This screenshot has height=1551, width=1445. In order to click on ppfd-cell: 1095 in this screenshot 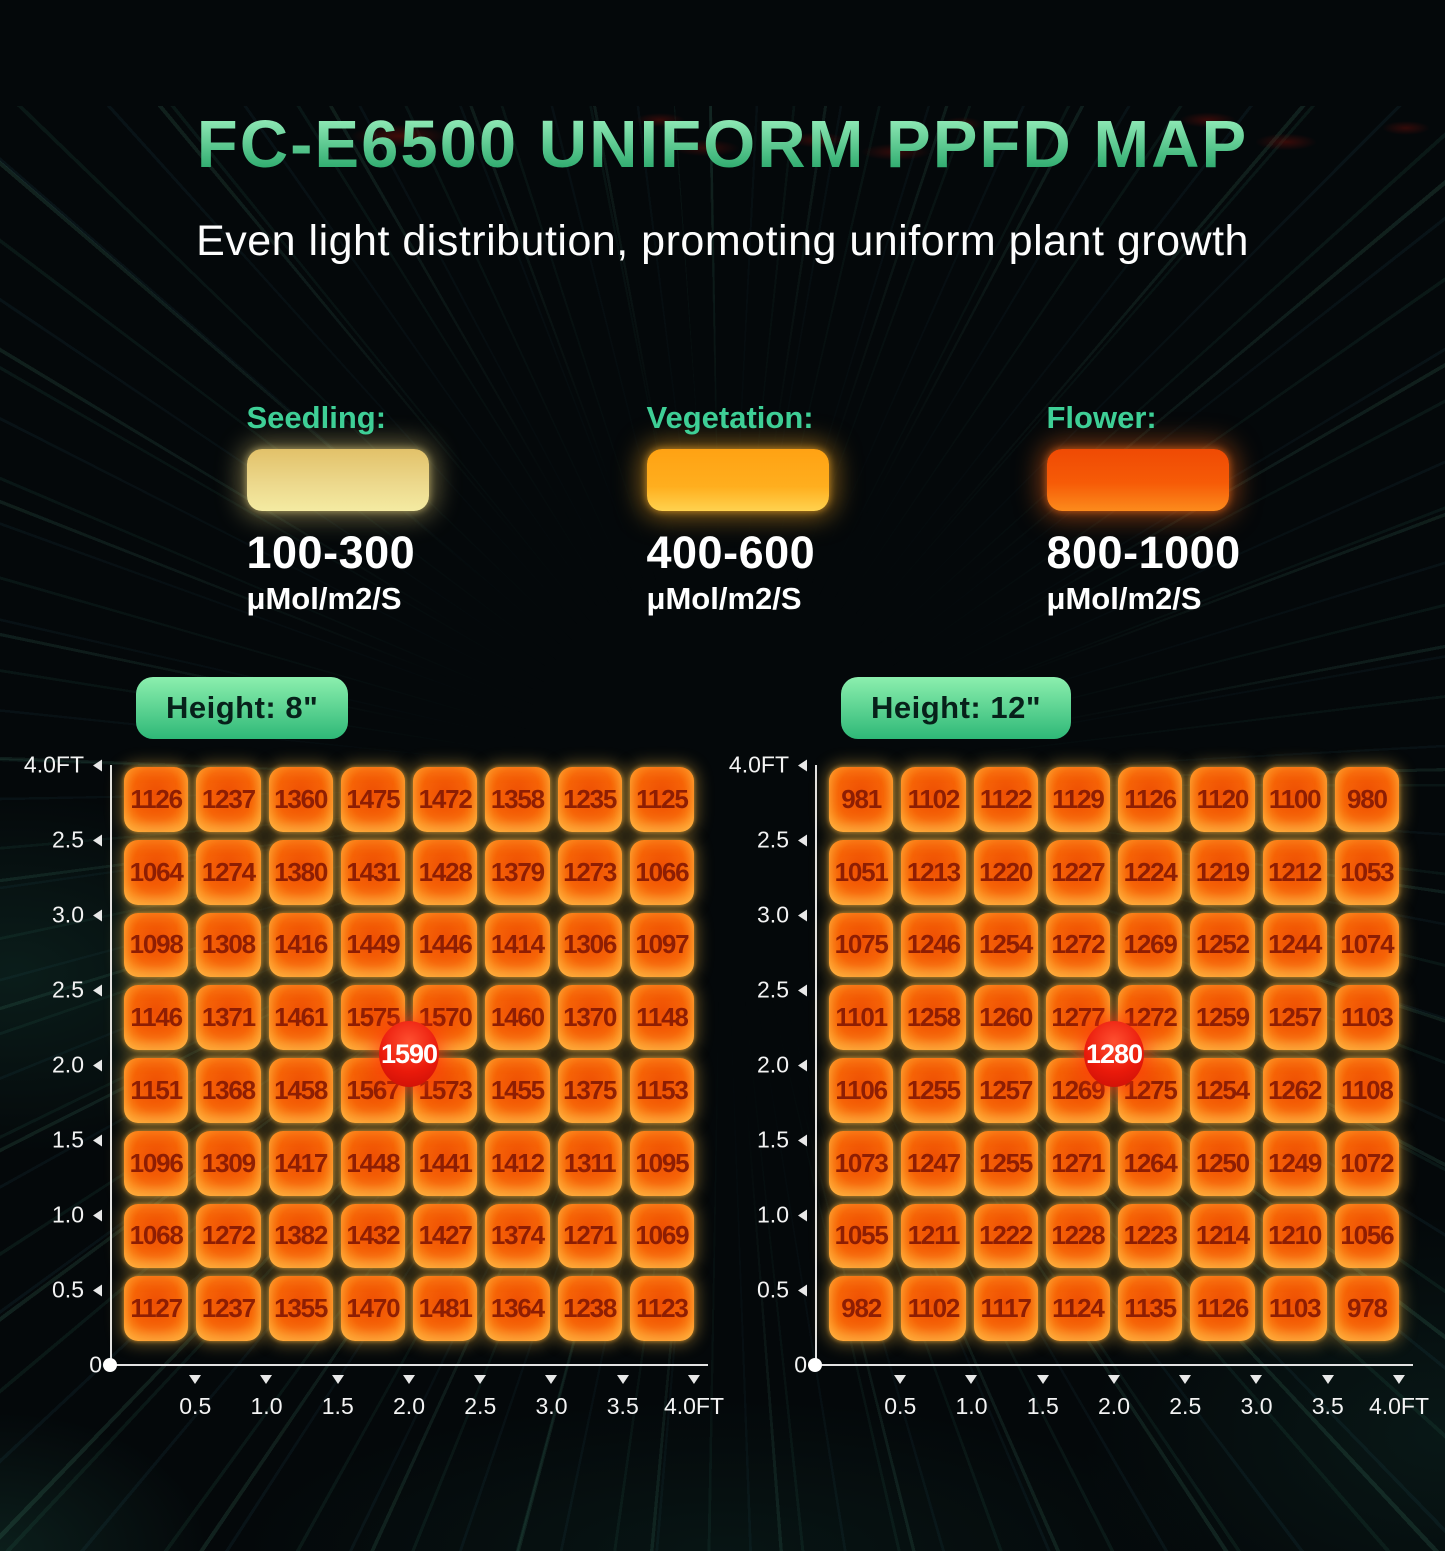, I will do `click(661, 1163)`.